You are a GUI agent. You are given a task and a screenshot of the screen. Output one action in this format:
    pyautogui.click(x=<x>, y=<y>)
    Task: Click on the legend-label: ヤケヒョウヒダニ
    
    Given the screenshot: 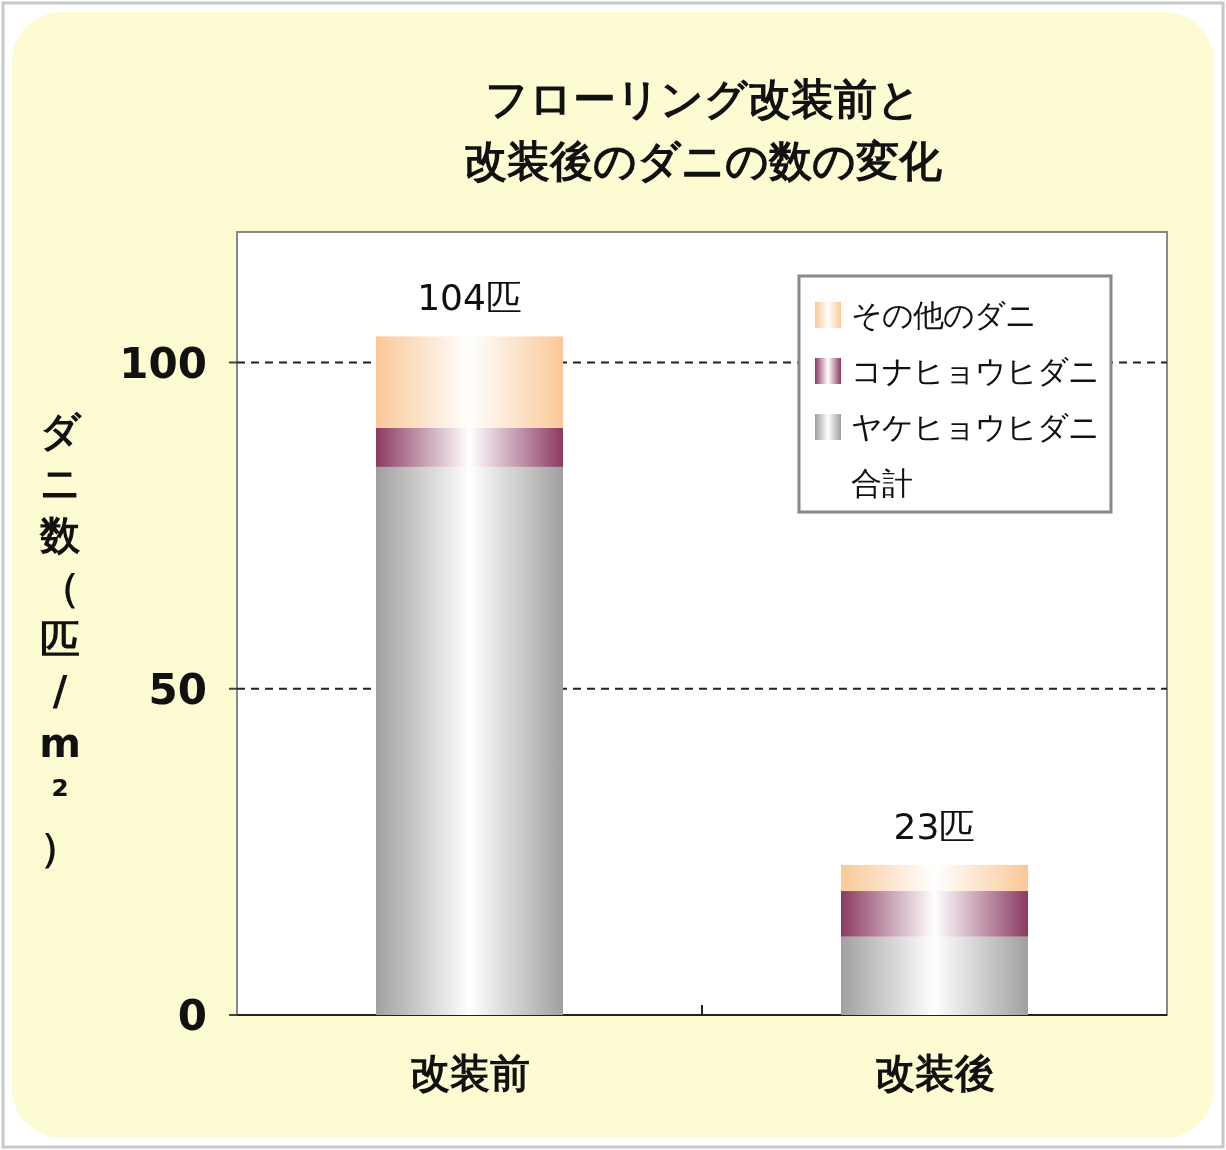 What is the action you would take?
    pyautogui.click(x=975, y=427)
    